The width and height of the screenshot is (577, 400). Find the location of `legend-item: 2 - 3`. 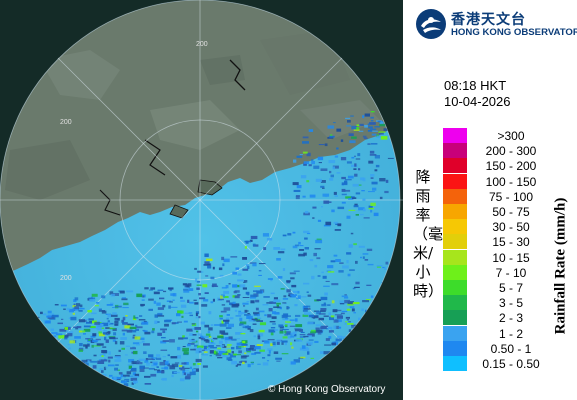

legend-item: 2 - 3 is located at coordinates (508, 318).